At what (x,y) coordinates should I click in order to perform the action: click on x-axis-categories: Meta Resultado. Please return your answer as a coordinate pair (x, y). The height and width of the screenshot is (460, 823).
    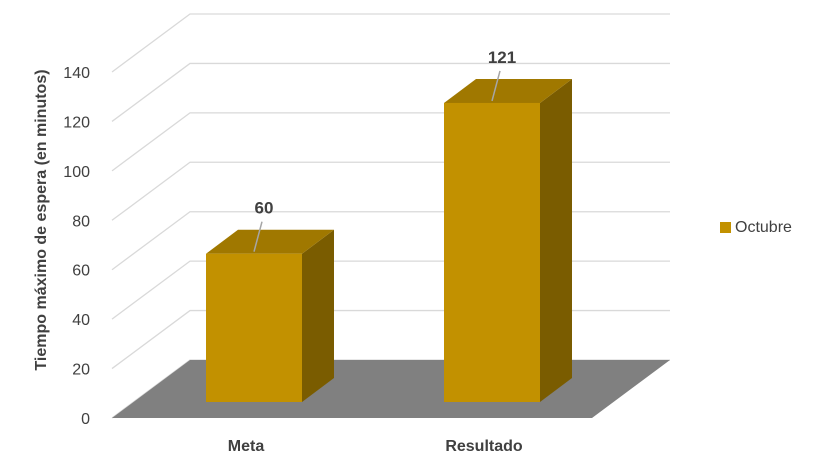
    Looking at the image, I should click on (375, 446).